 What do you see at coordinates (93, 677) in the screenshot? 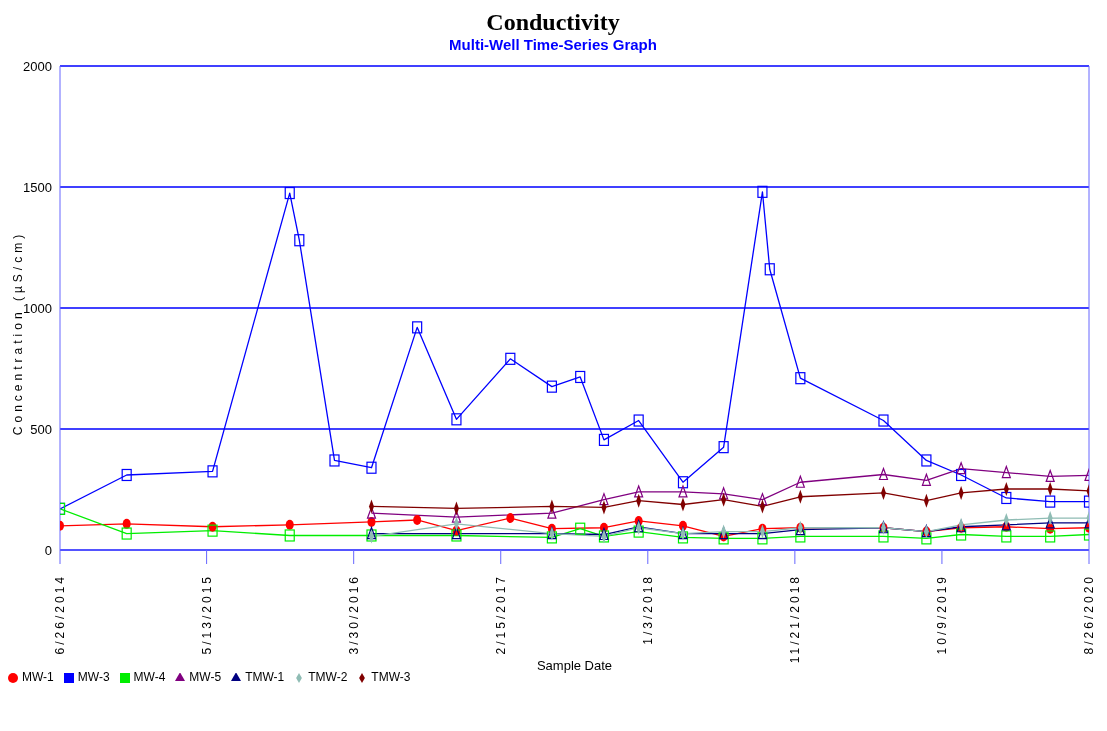
I see `legend-label: MW-3` at bounding box center [93, 677].